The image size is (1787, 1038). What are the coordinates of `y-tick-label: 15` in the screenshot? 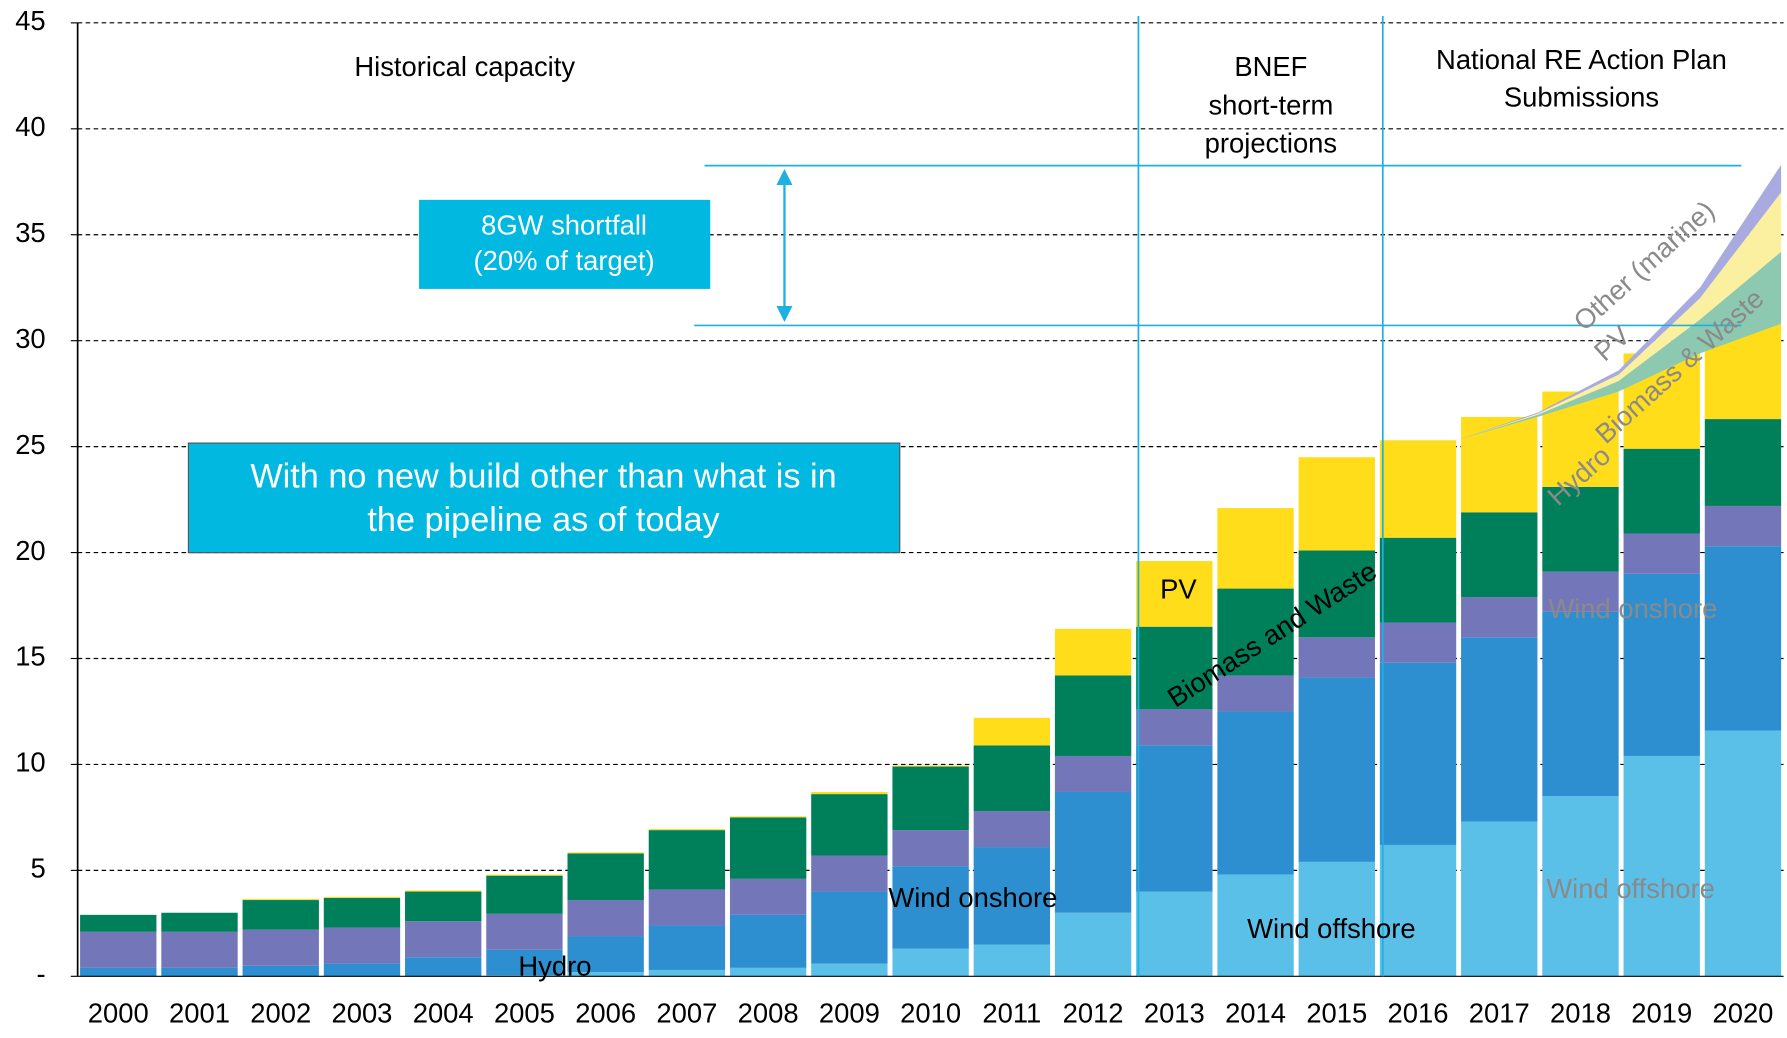 It's located at (30, 656).